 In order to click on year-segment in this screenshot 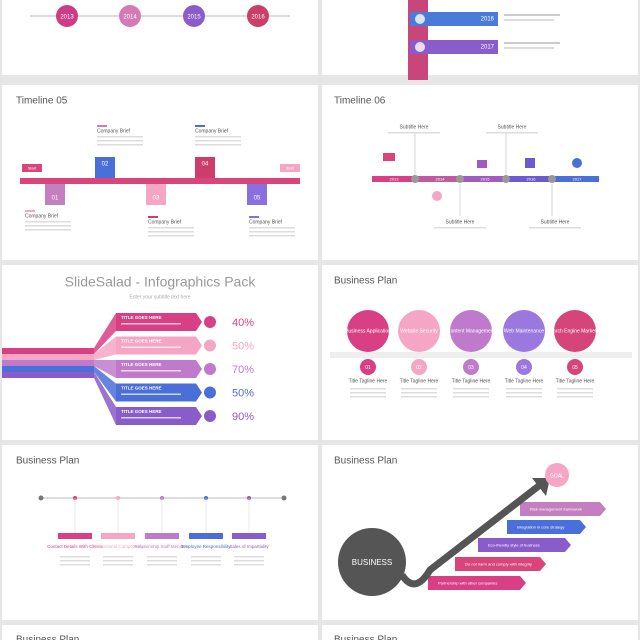, I will do `click(531, 179)`.